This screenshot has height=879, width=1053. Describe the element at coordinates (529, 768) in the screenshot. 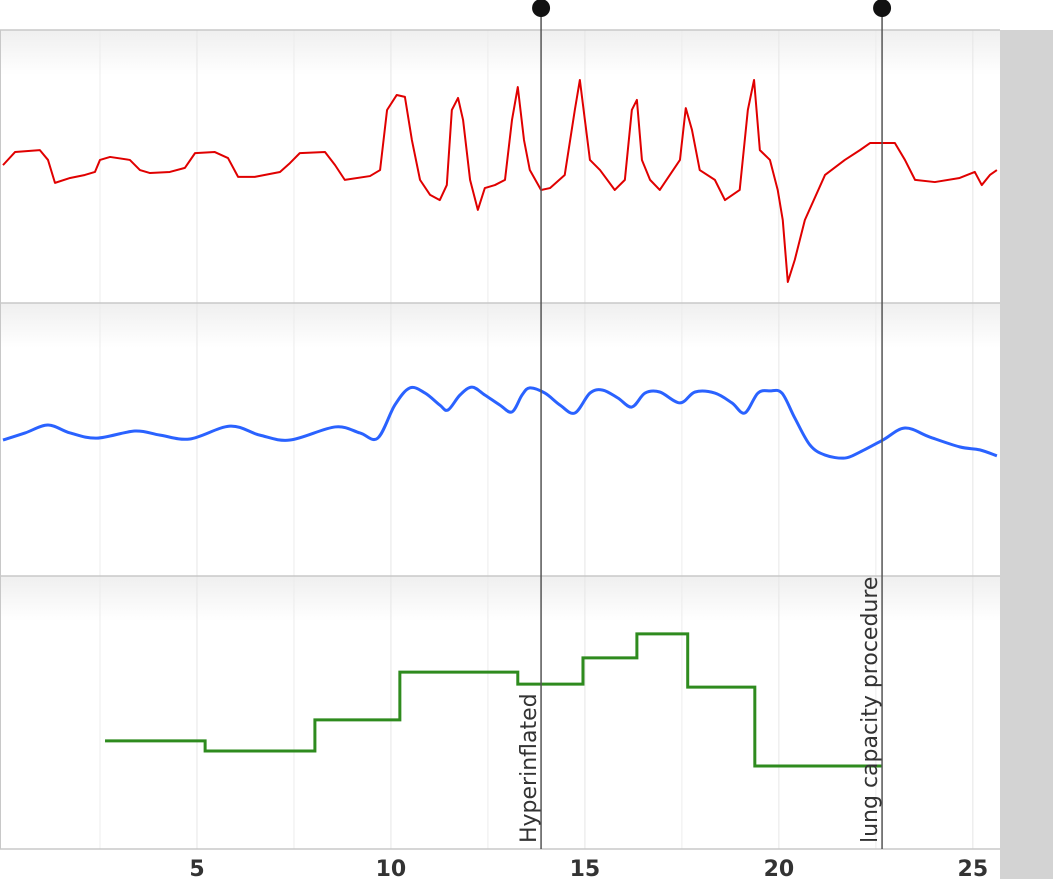

I see `annotation-label: Hyperinflated` at that location.